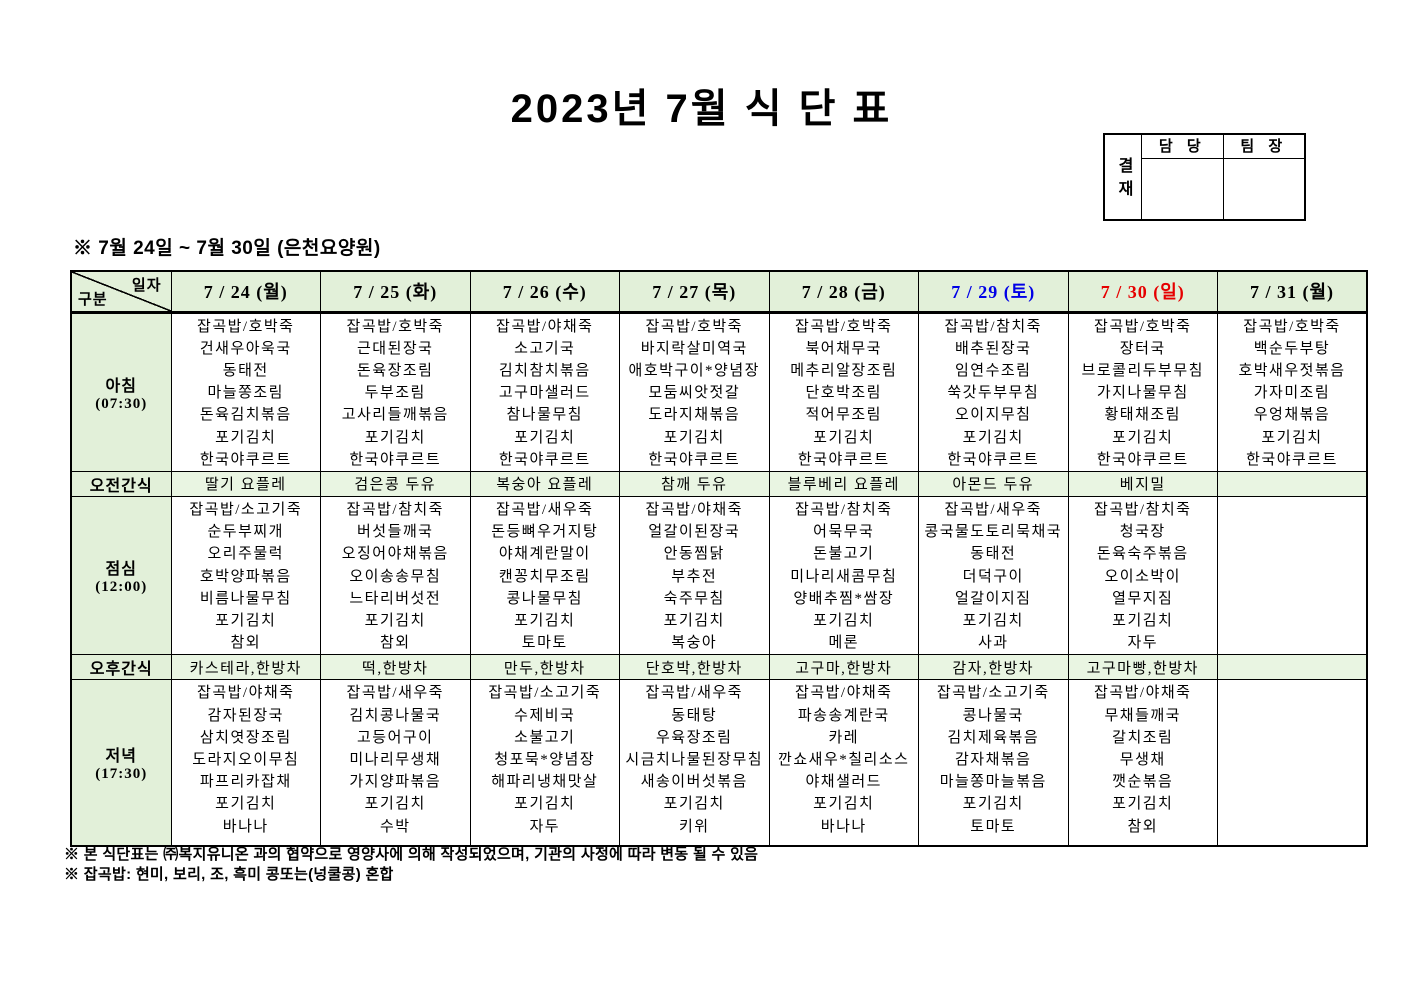  Describe the element at coordinates (843, 667) in the screenshot. I see `pm-snack-cell-7-28: 고구마,한방차` at that location.